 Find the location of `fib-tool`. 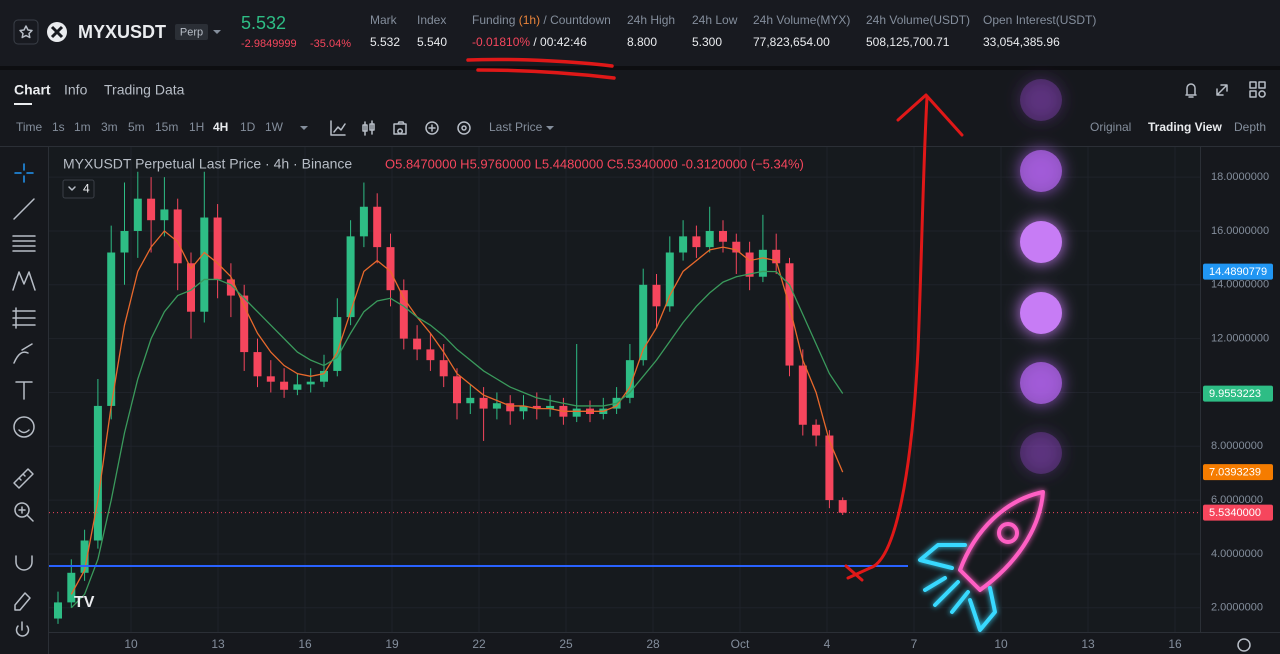

fib-tool is located at coordinates (24, 243).